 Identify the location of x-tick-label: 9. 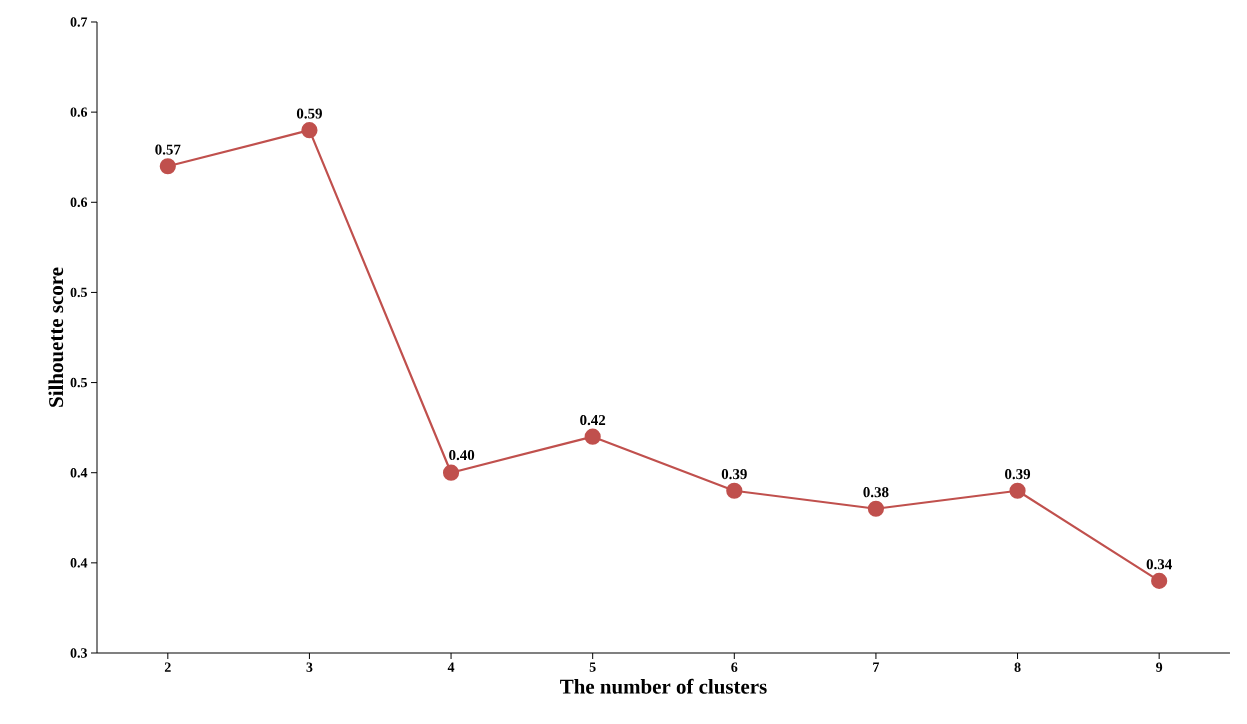
(1159, 667).